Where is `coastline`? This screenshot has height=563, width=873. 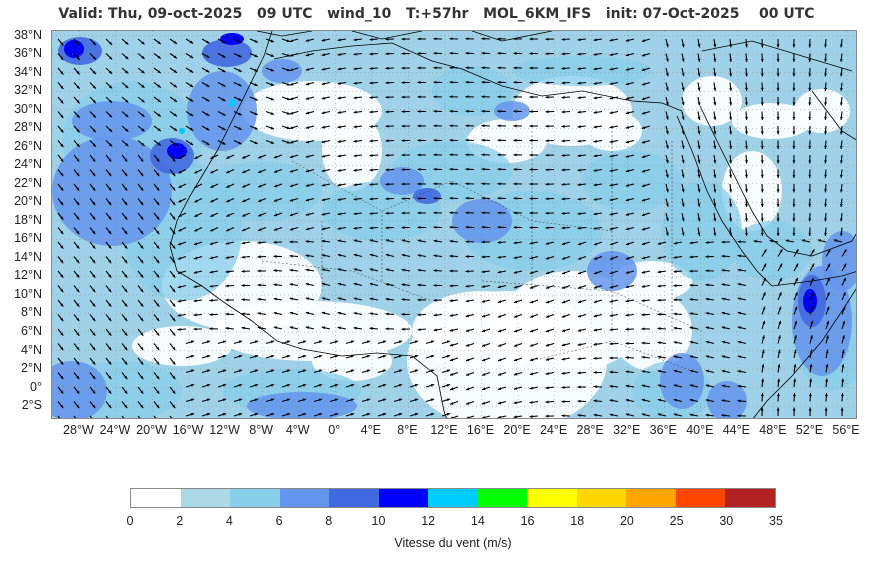
coastline is located at coordinates (813, 279).